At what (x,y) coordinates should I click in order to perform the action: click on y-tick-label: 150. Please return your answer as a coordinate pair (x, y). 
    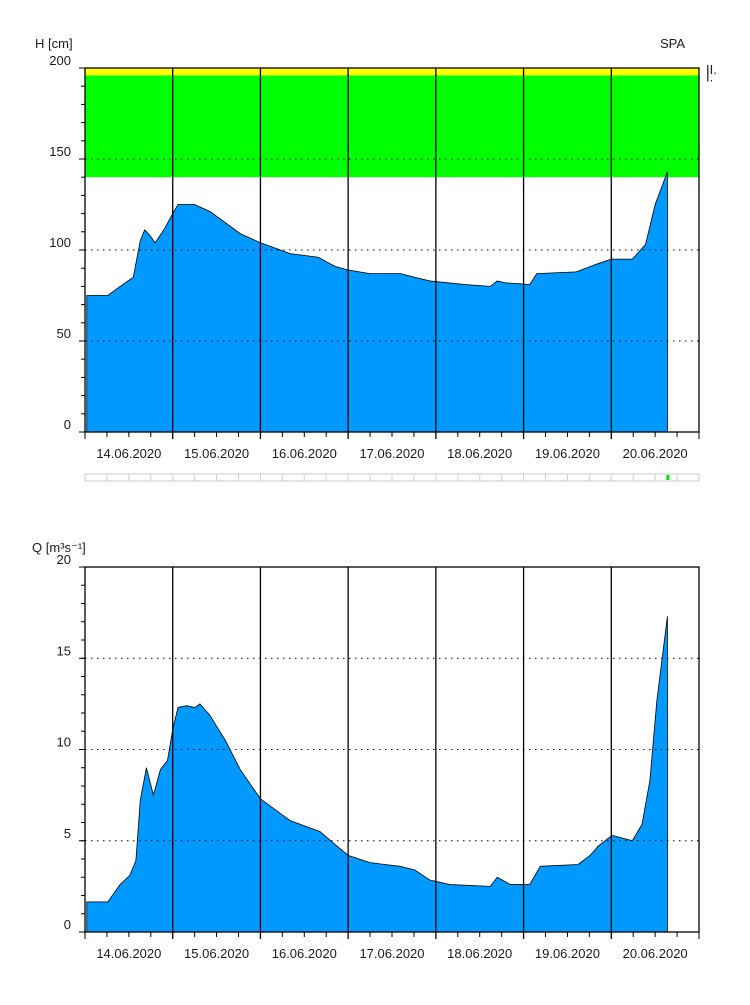
    Looking at the image, I should click on (60, 151).